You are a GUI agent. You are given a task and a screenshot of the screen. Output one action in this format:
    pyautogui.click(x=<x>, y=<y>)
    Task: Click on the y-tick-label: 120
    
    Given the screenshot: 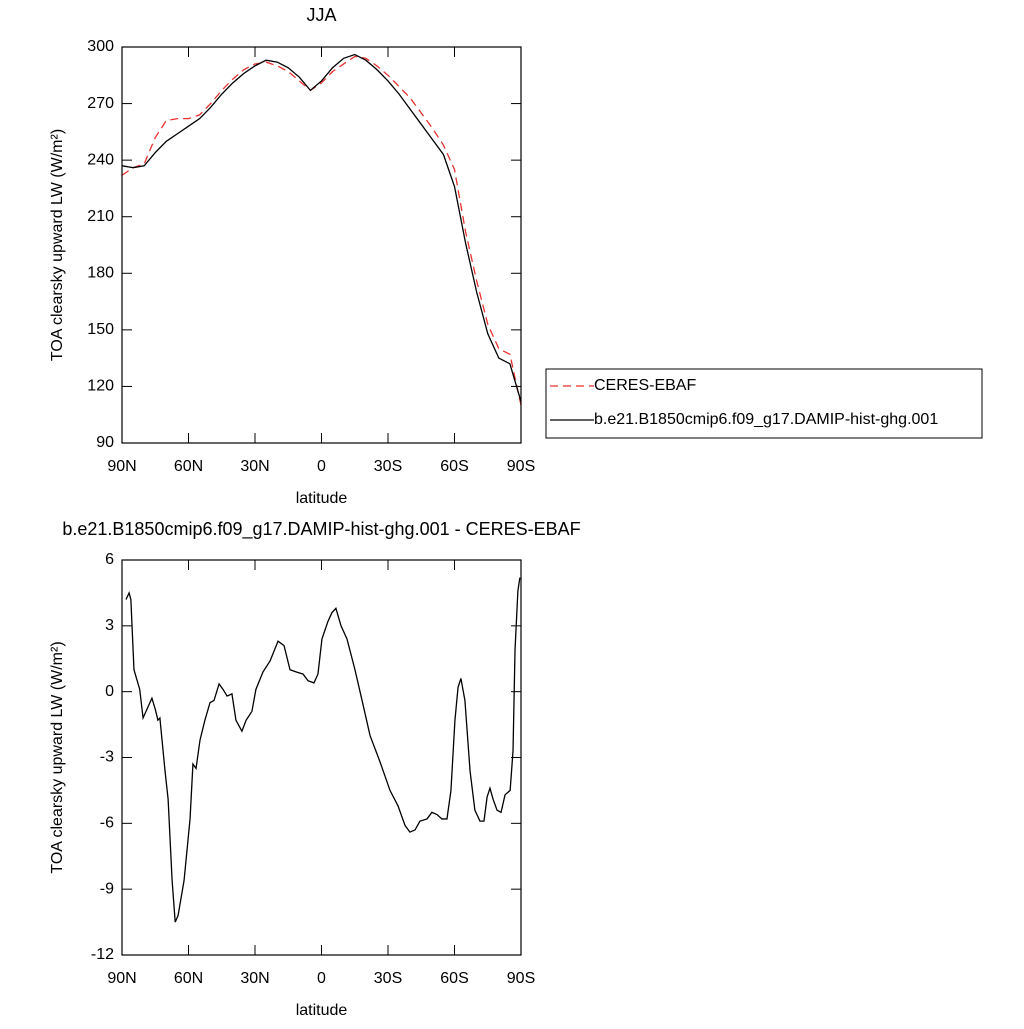 What is the action you would take?
    pyautogui.click(x=100, y=386)
    